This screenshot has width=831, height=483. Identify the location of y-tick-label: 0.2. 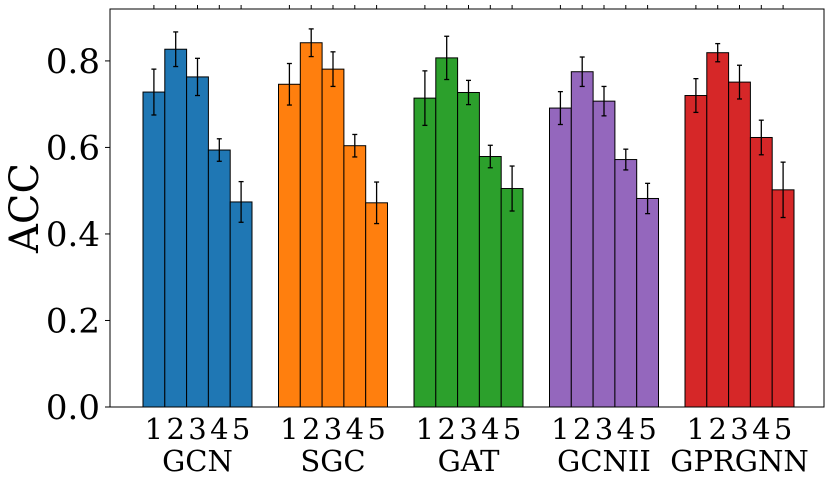
(73, 321).